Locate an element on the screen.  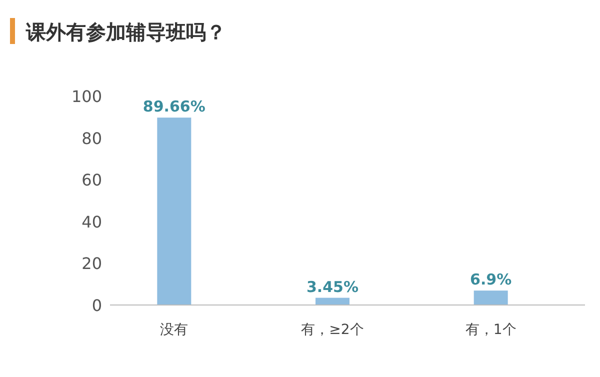
y-tick-label: 20 is located at coordinates (92, 264).